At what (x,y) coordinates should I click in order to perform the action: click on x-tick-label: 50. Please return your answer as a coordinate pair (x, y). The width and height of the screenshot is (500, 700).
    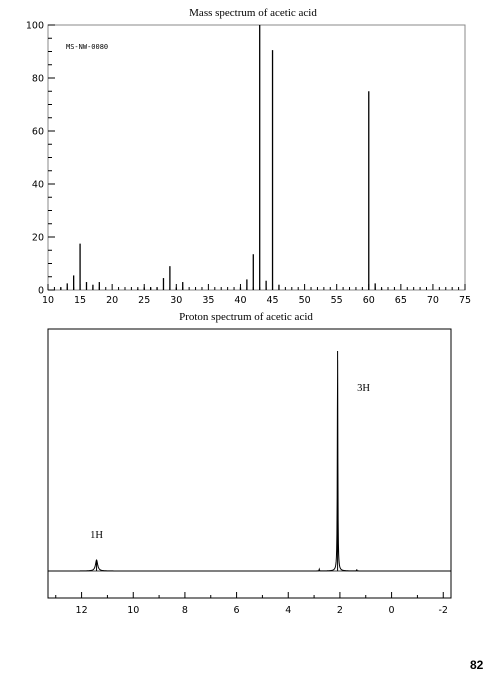
    Looking at the image, I should click on (305, 300).